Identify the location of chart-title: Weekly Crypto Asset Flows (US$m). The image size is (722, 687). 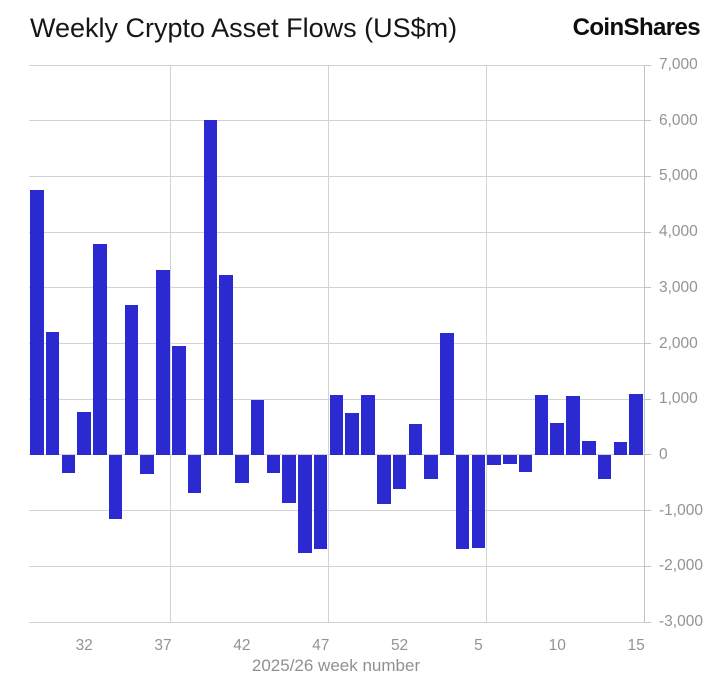
(244, 28).